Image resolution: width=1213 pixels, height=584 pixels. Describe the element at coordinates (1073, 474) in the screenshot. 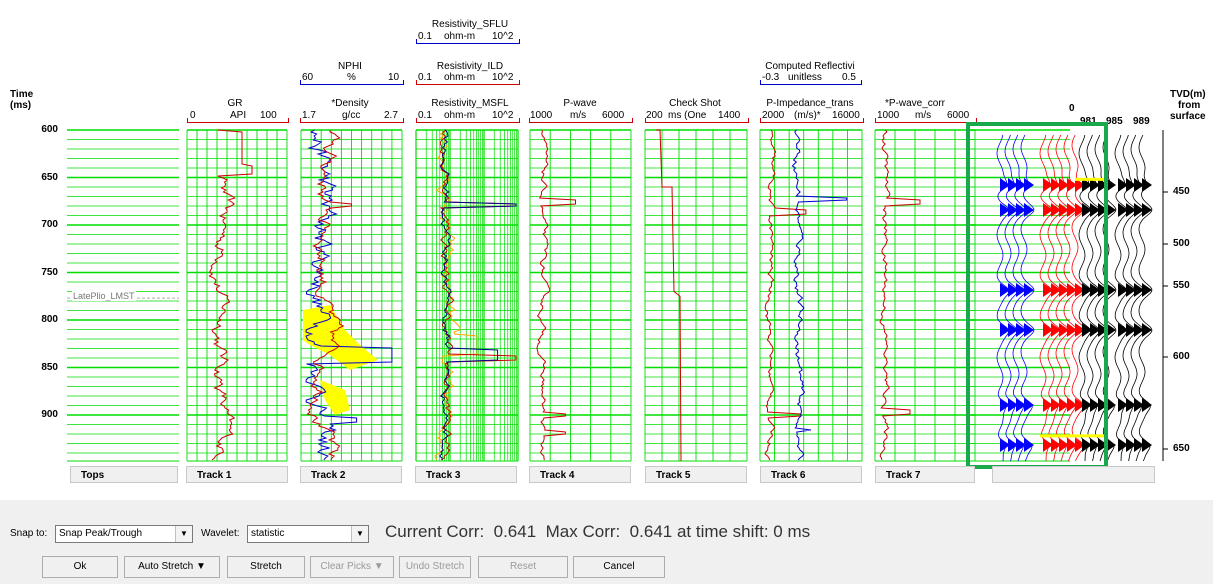

I see `track-button-seismic` at that location.